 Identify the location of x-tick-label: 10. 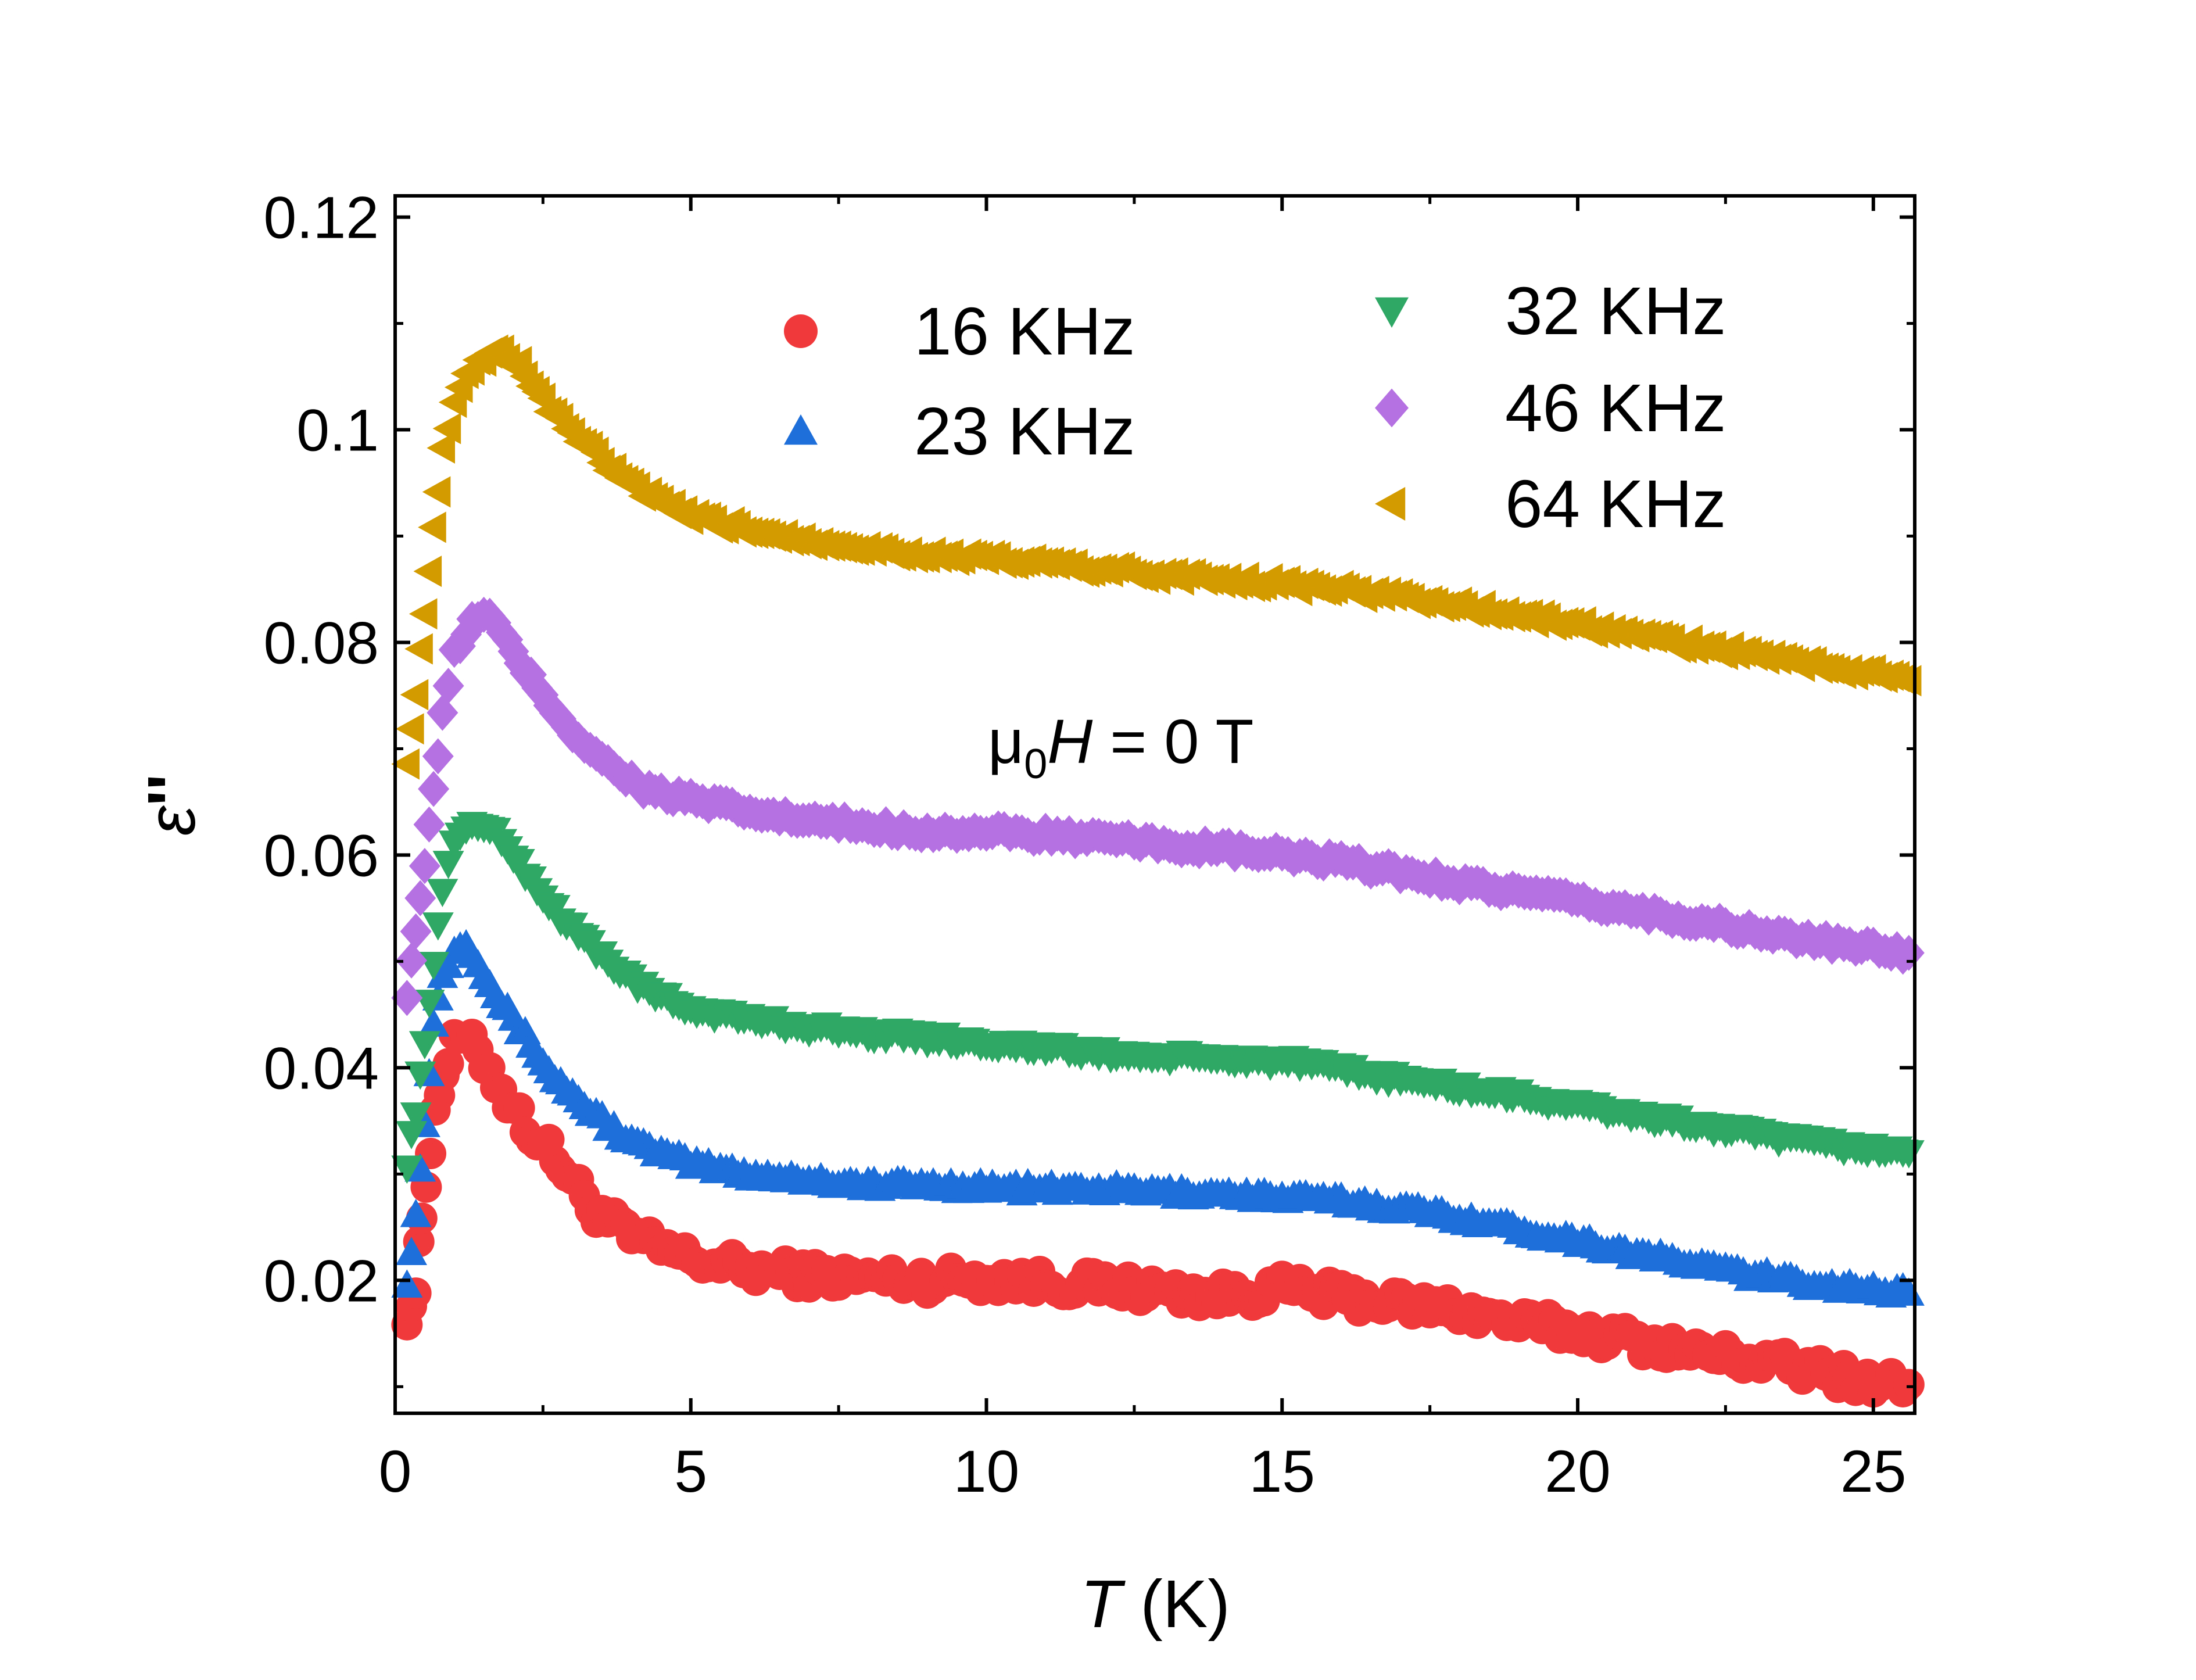
(986, 1471).